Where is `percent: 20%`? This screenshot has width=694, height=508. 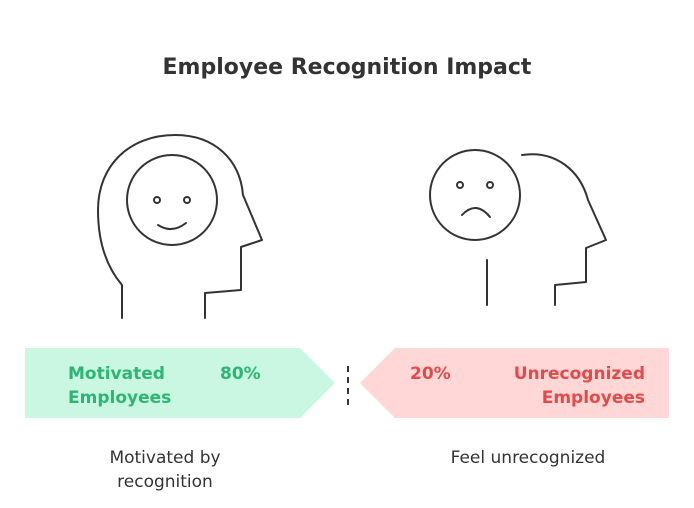
percent: 20% is located at coordinates (430, 374).